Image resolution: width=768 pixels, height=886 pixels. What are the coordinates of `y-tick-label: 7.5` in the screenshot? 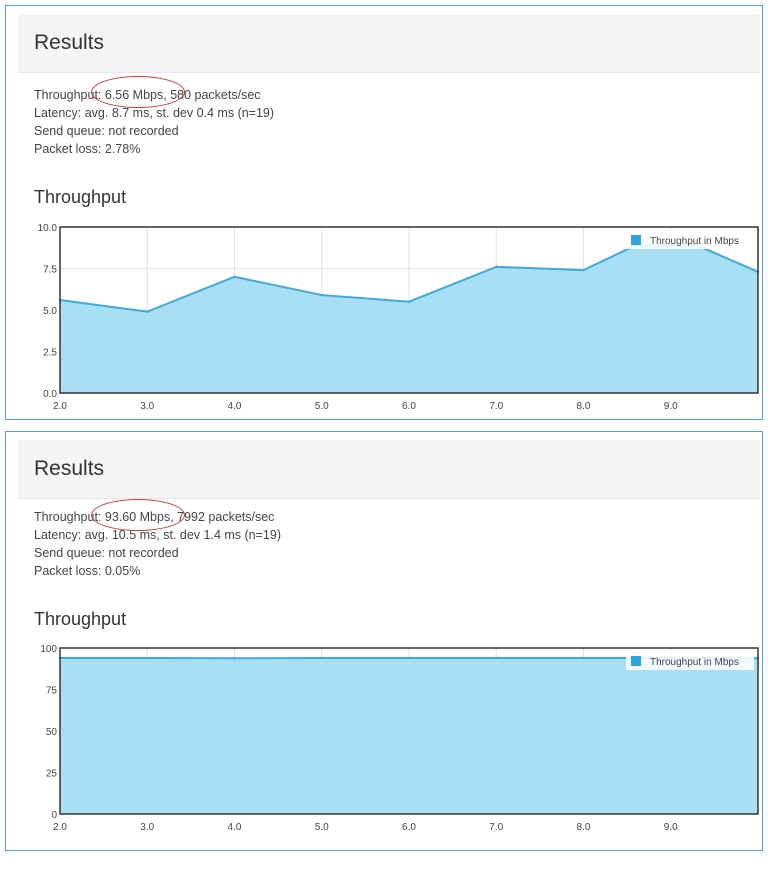 It's located at (50, 270).